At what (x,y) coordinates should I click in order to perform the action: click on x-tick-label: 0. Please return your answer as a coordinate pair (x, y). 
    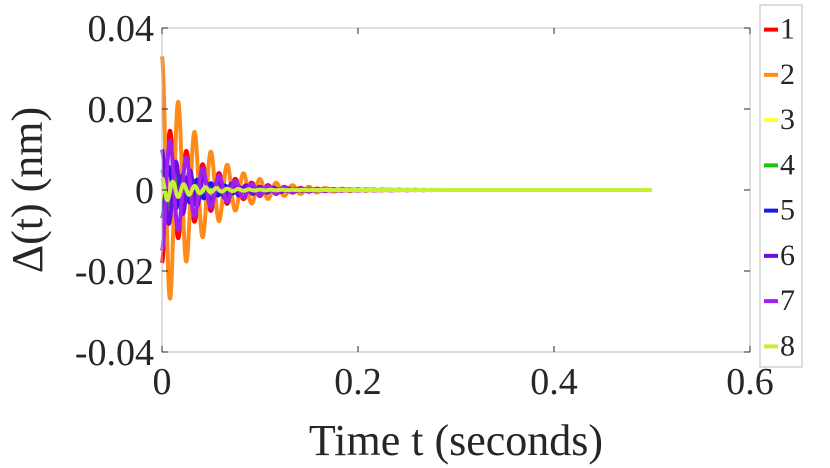
    Looking at the image, I should click on (162, 382).